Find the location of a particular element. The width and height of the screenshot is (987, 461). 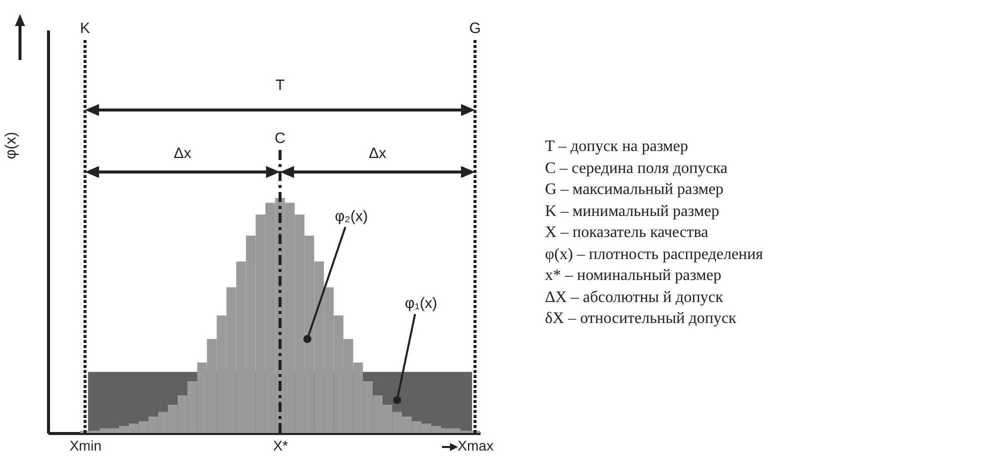

text: ΔX – абсолютны й допуск is located at coordinates (634, 298).